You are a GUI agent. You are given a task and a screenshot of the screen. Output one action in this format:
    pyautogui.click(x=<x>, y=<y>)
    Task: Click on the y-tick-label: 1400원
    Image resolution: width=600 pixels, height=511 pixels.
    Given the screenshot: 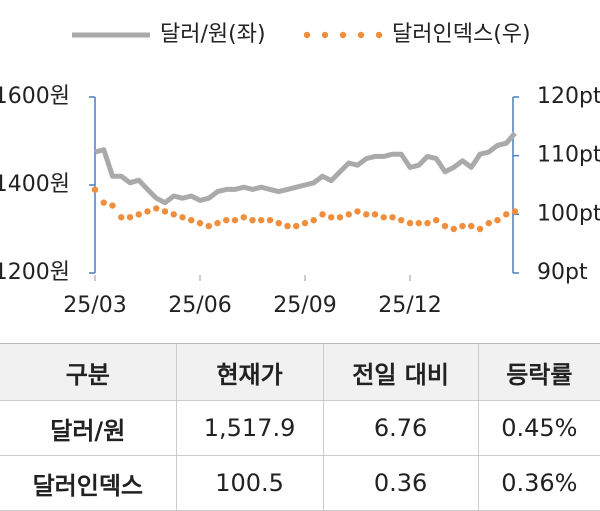 What is the action you would take?
    pyautogui.click(x=35, y=184)
    